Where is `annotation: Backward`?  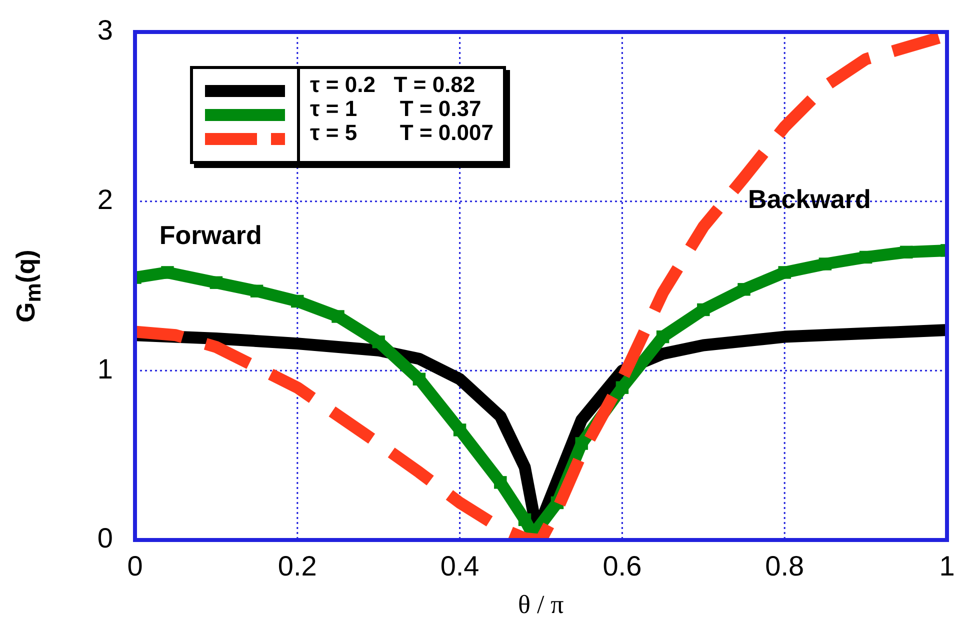
annotation: Backward is located at coordinates (809, 200).